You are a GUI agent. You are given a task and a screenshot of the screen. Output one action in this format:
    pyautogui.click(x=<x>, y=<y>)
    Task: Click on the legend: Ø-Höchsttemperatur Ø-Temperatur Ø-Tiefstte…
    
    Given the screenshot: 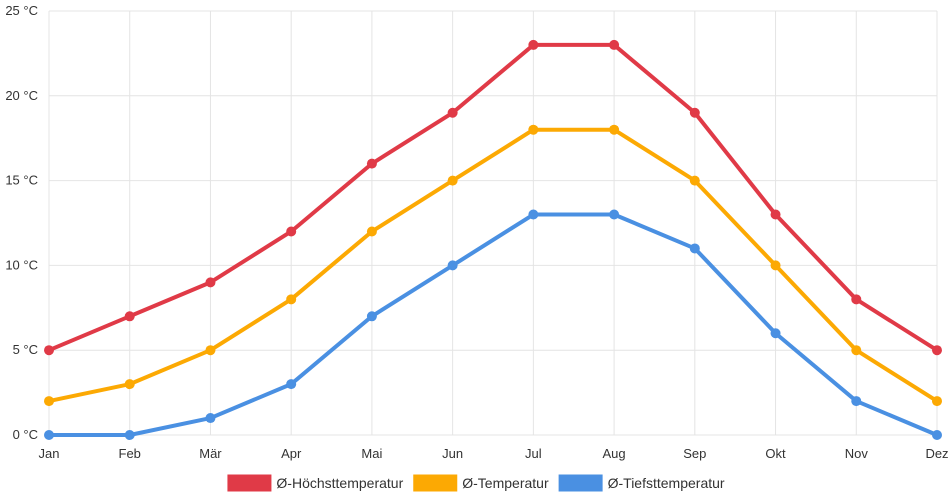 What is the action you would take?
    pyautogui.click(x=476, y=483)
    